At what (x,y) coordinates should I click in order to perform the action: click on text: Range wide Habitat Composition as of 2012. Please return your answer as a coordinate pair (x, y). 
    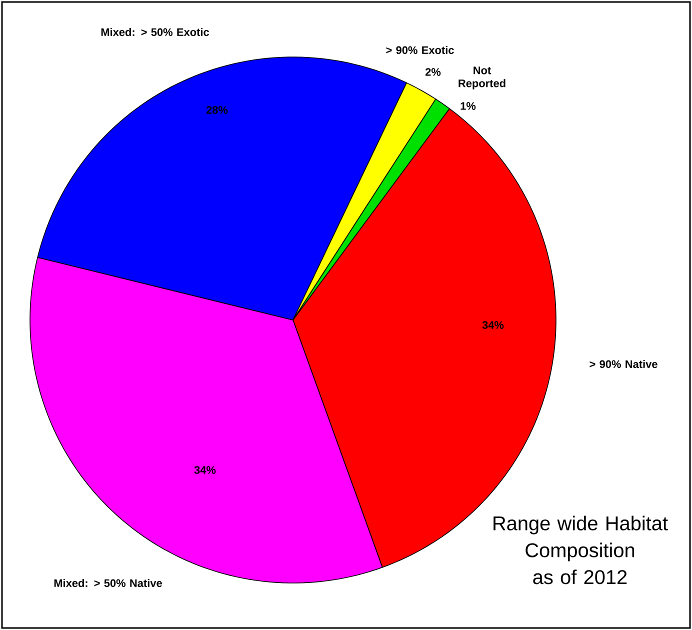
    Looking at the image, I should click on (581, 550).